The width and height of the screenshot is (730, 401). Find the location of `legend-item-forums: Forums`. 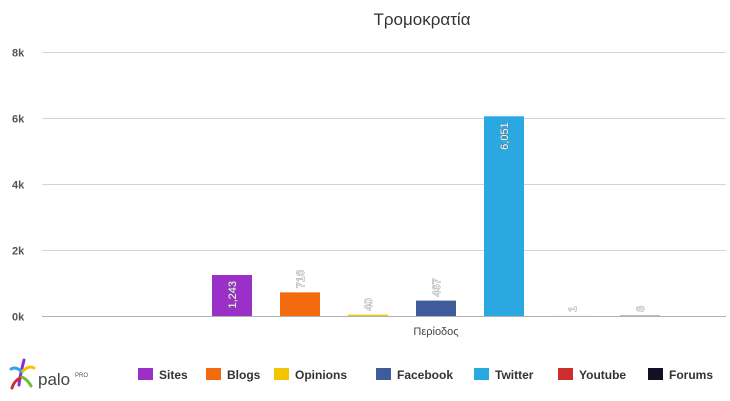

legend-item-forums: Forums is located at coordinates (680, 375).